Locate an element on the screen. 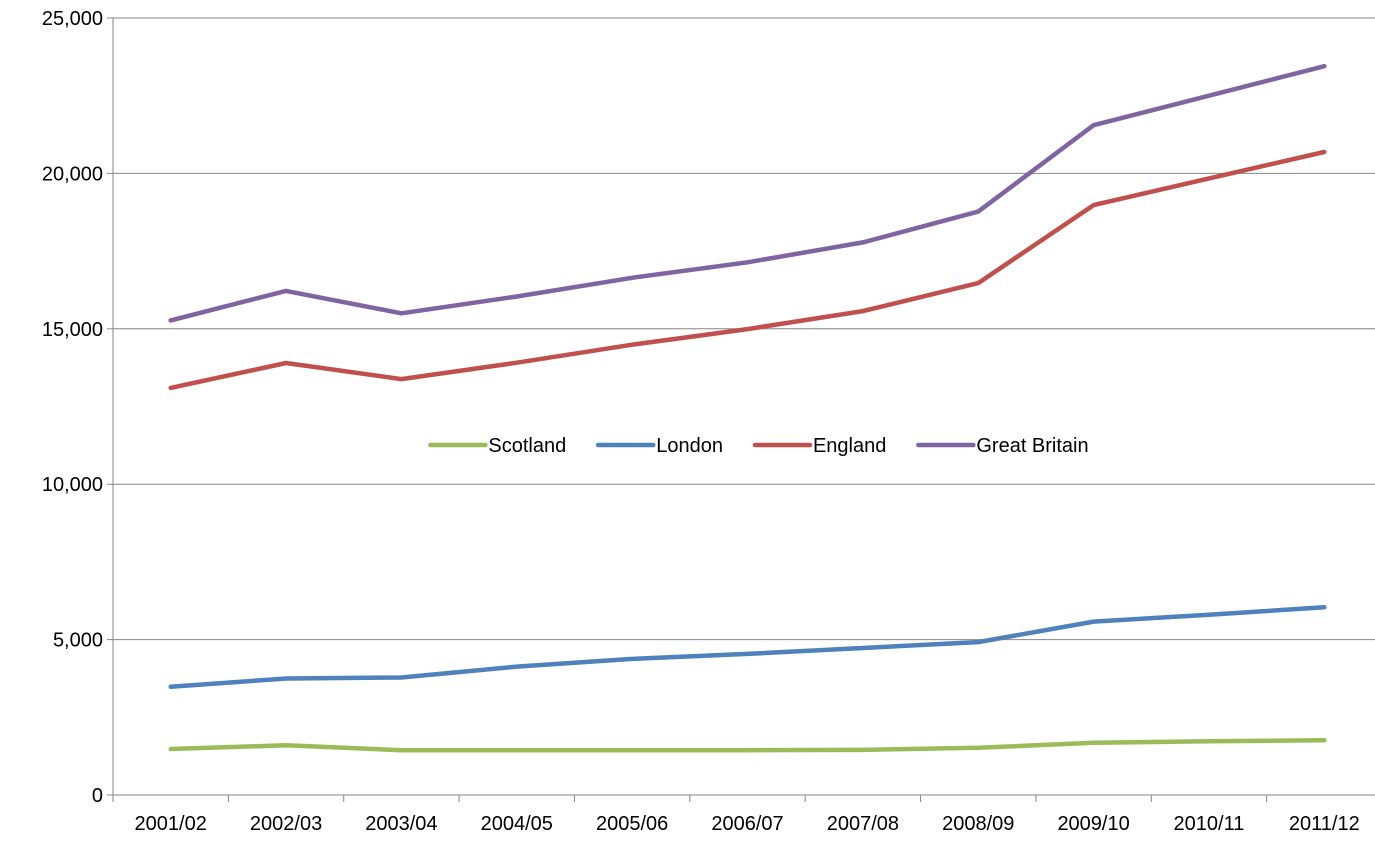  y-tick-label: 0 is located at coordinates (97, 796).